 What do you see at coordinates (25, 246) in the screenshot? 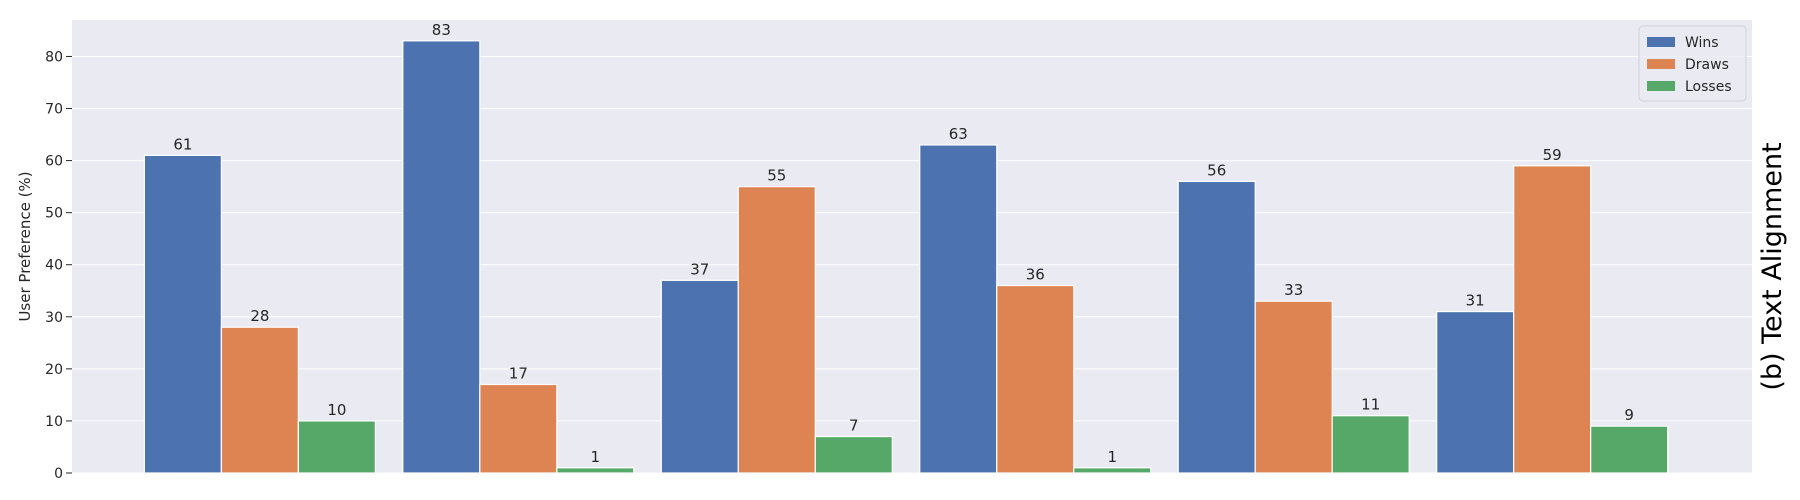
I see `y-axis-label: User Preference (%)` at bounding box center [25, 246].